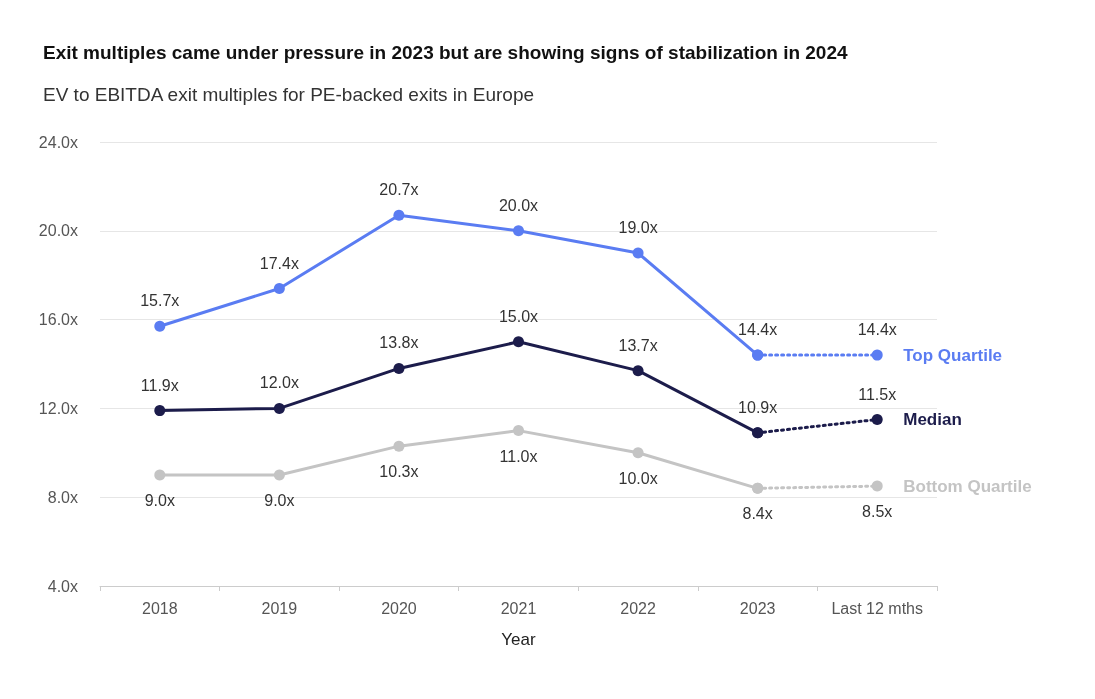  Describe the element at coordinates (932, 419) in the screenshot. I see `series-label: Median` at that location.